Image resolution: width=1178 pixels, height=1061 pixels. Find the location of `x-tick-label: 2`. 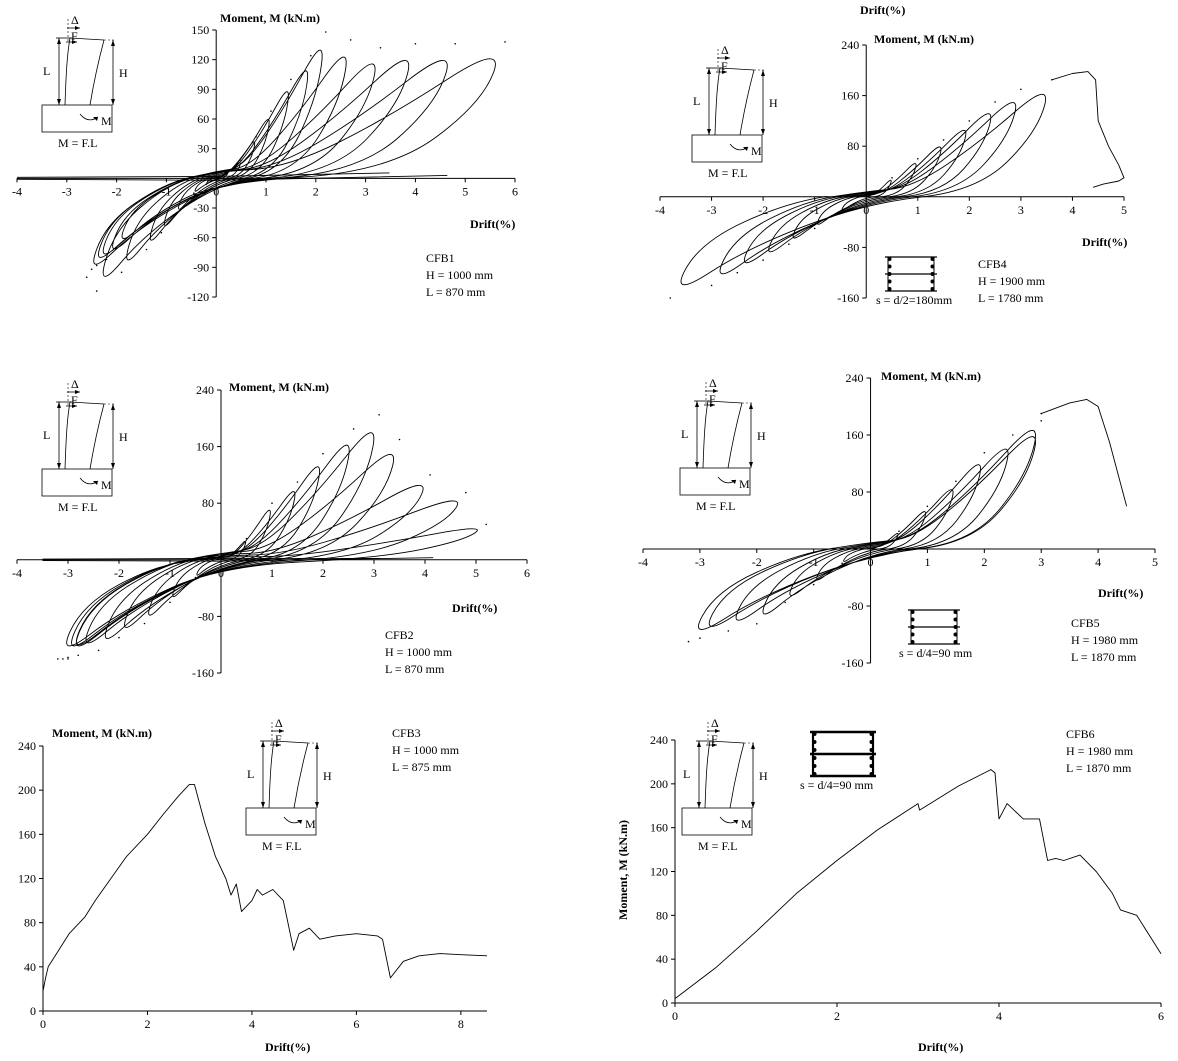

x-tick-label: 2 is located at coordinates (969, 210).